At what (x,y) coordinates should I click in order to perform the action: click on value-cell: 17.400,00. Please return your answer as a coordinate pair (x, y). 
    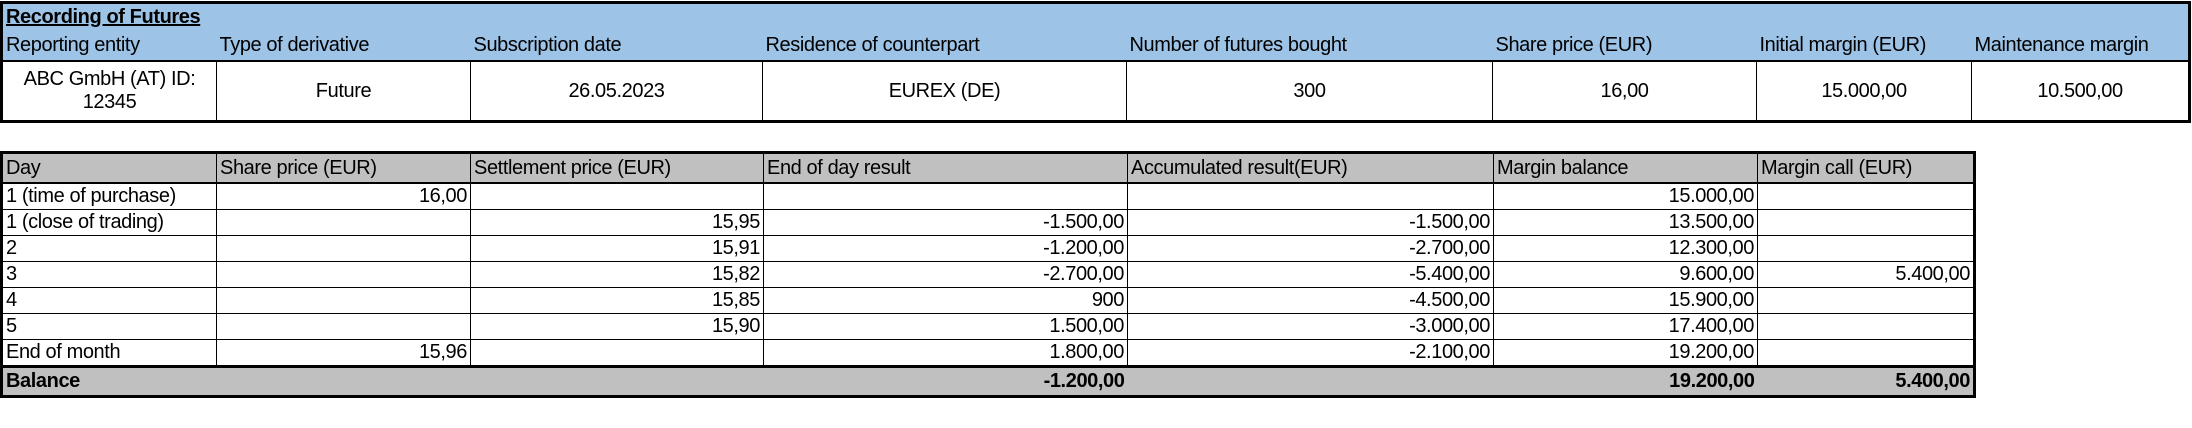
    Looking at the image, I should click on (1625, 326).